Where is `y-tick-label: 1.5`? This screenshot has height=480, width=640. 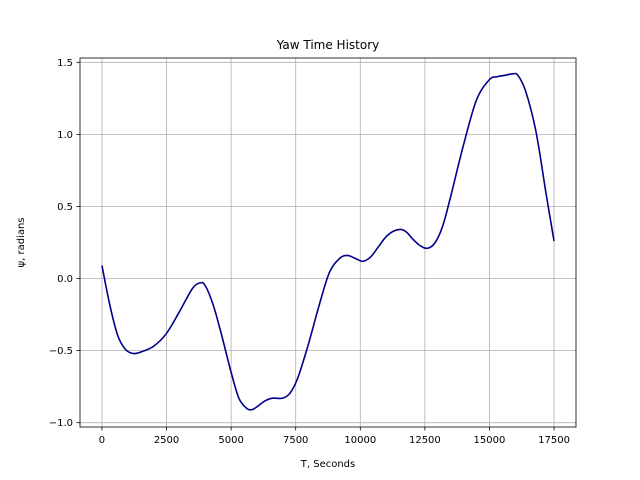
y-tick-label: 1.5 is located at coordinates (65, 63).